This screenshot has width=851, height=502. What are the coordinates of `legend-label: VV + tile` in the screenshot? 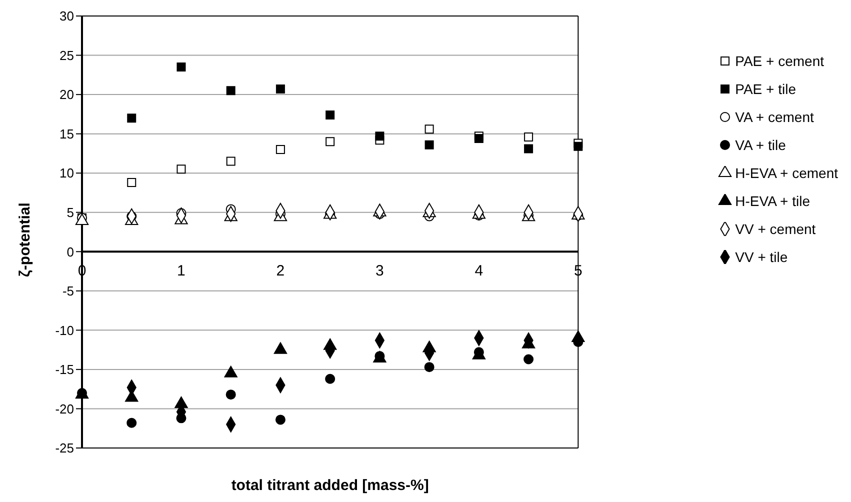 It's located at (761, 257).